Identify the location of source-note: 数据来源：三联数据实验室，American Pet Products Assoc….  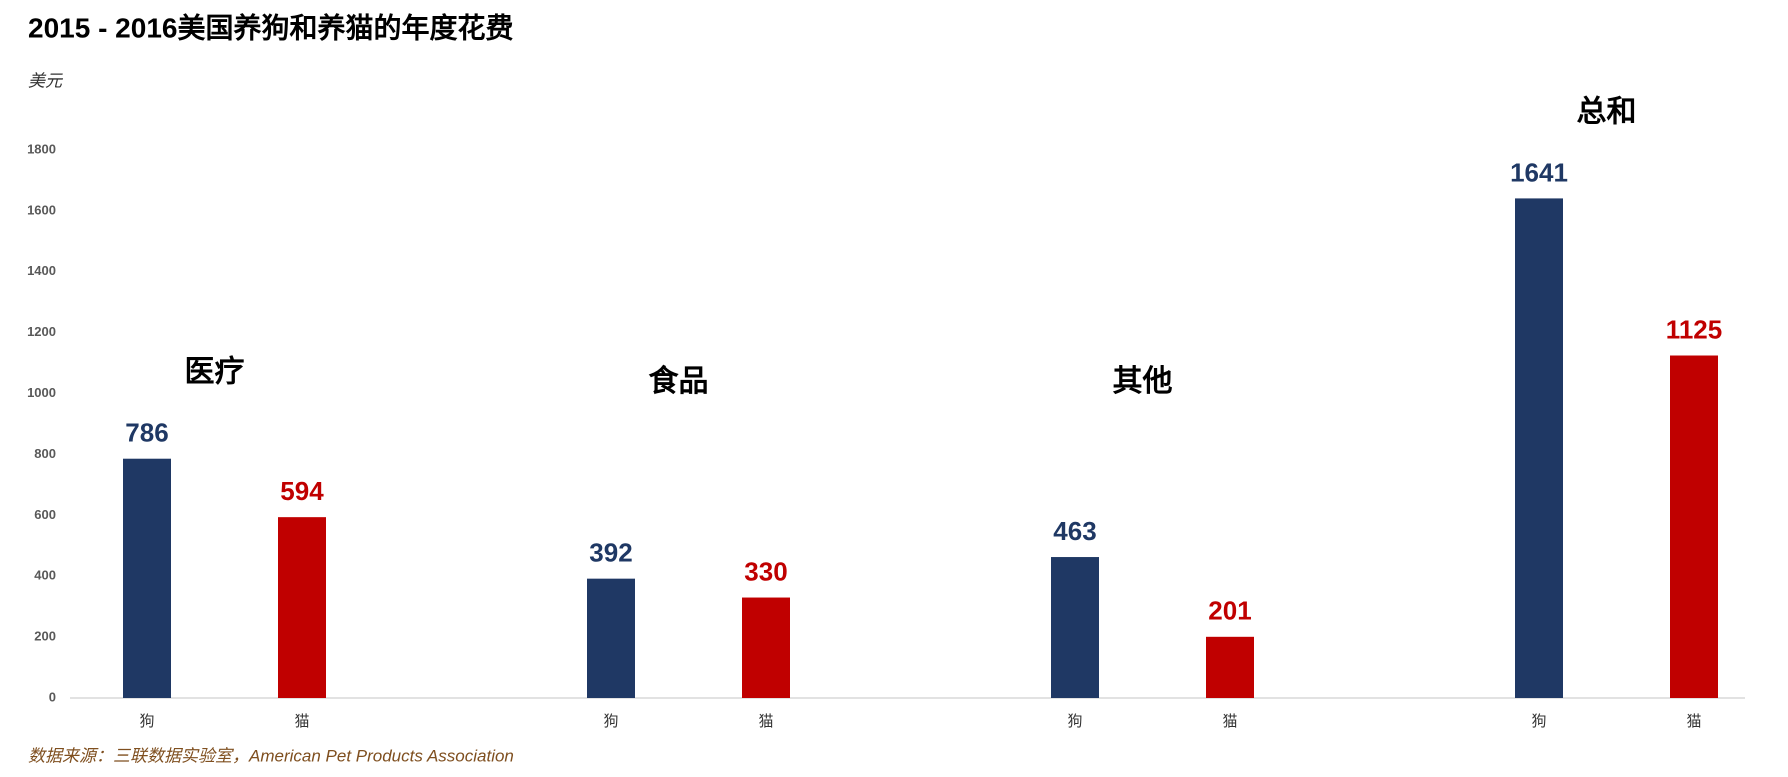
(271, 755).